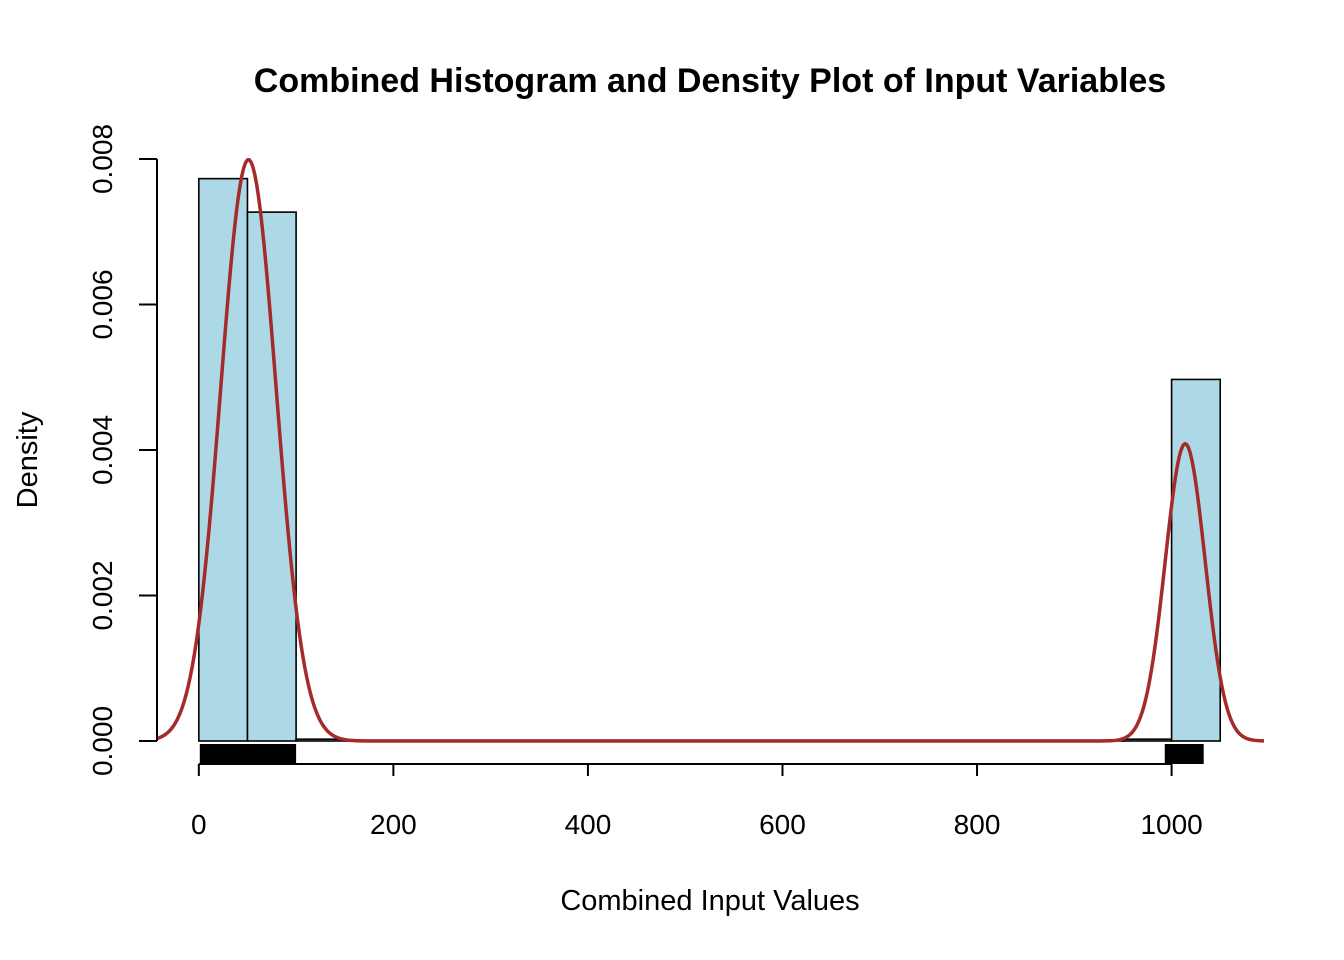 The height and width of the screenshot is (960, 1344). What do you see at coordinates (102, 450) in the screenshot?
I see `y-tick-label-2: 0.004` at bounding box center [102, 450].